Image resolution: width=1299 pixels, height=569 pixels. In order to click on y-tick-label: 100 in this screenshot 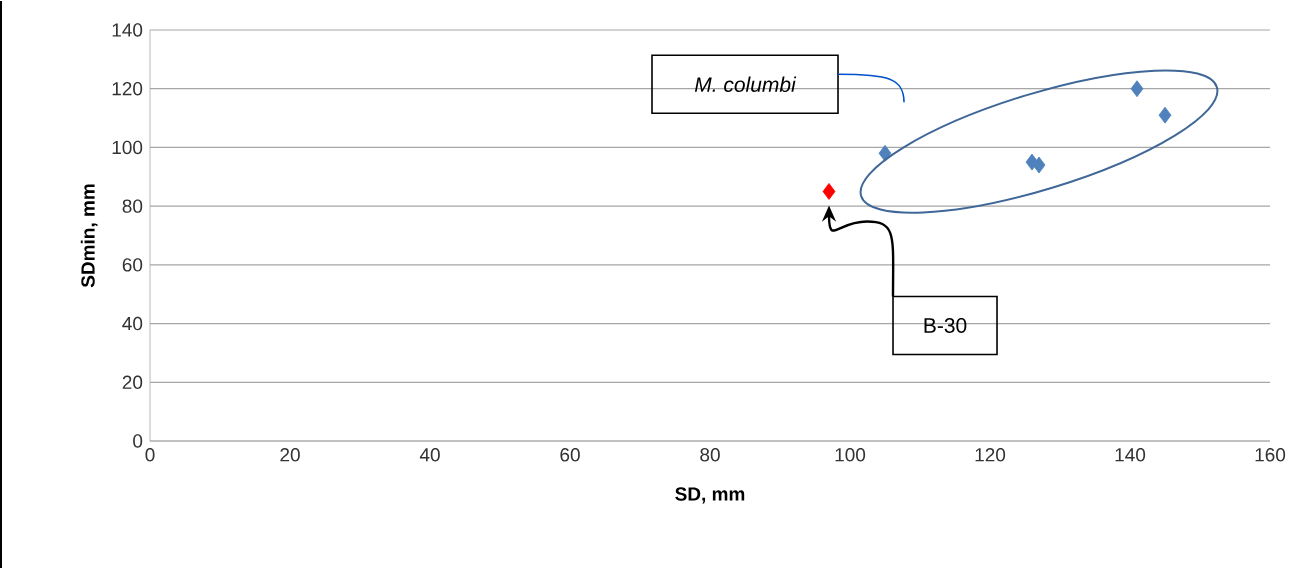, I will do `click(127, 147)`.